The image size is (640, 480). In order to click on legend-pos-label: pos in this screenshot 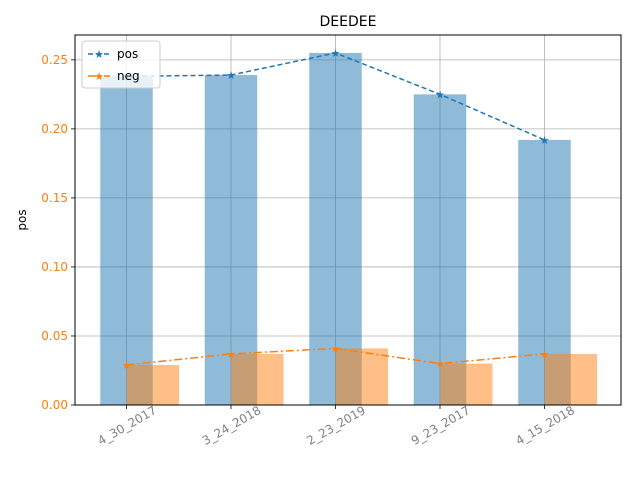, I will do `click(127, 54)`.